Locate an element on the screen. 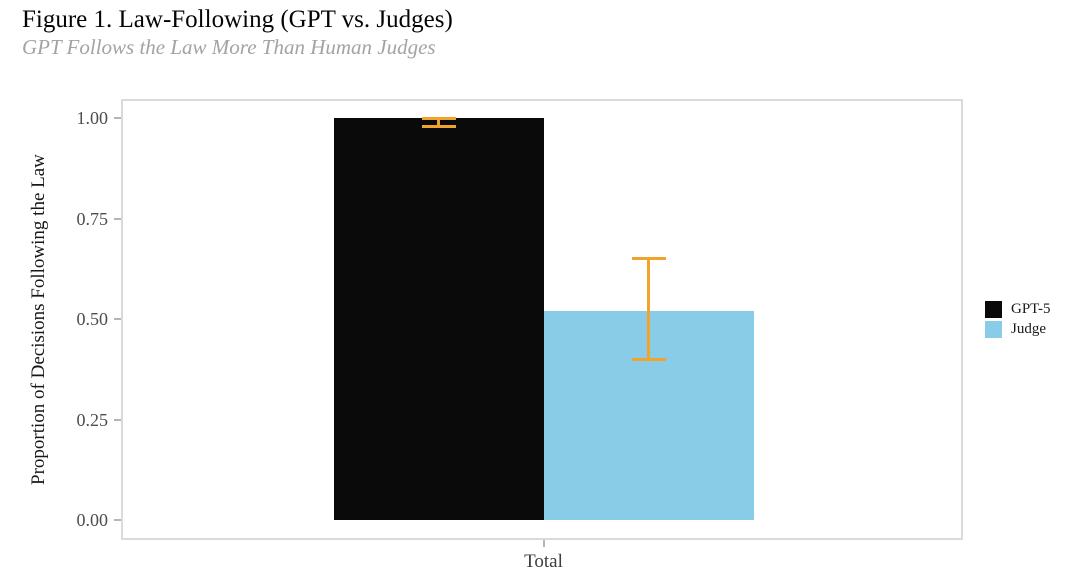  legend-swatch-judge is located at coordinates (993, 329).